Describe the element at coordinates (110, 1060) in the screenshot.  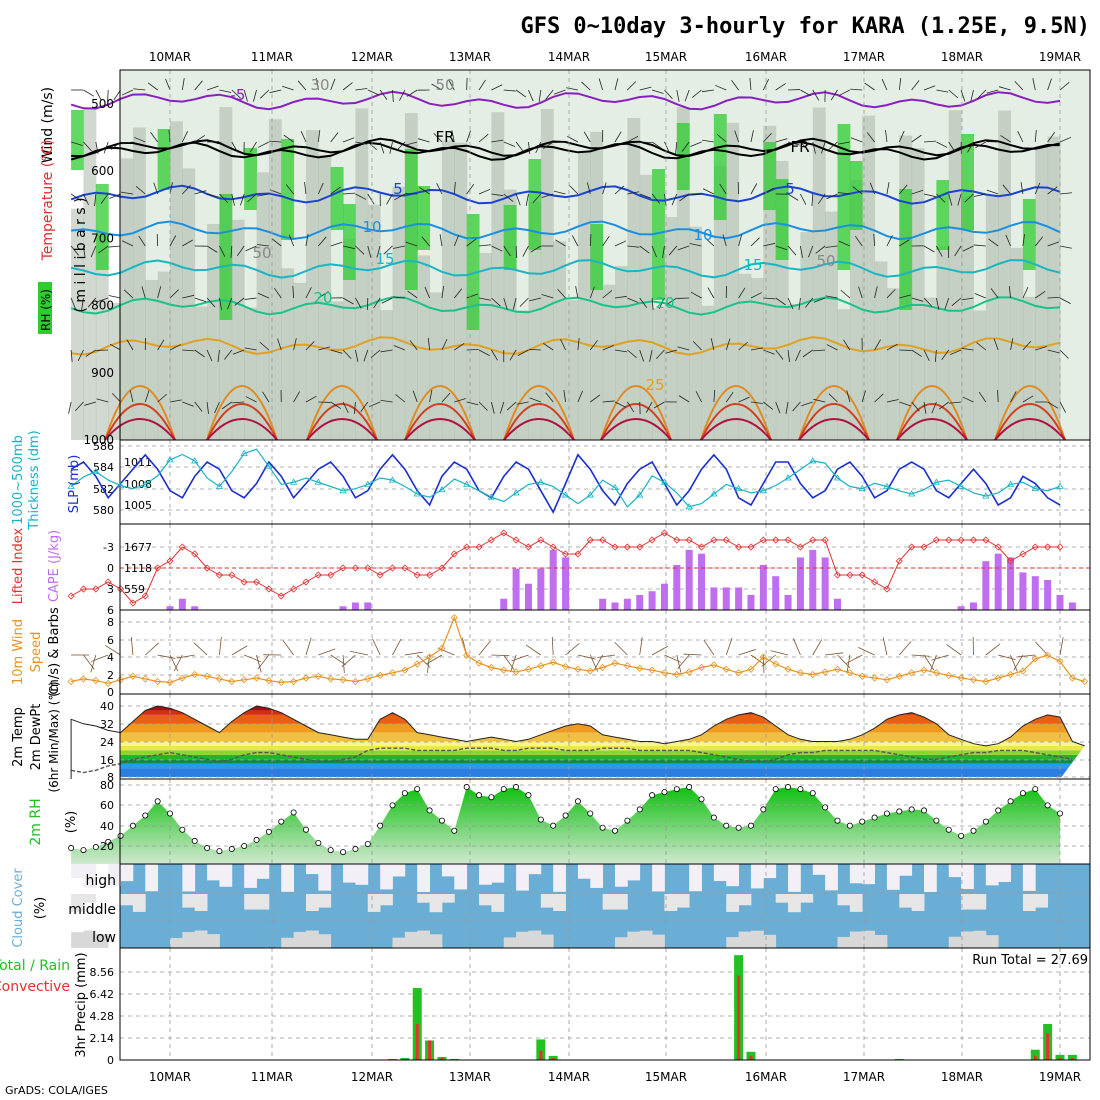
I see `y-tick-label: 0` at that location.